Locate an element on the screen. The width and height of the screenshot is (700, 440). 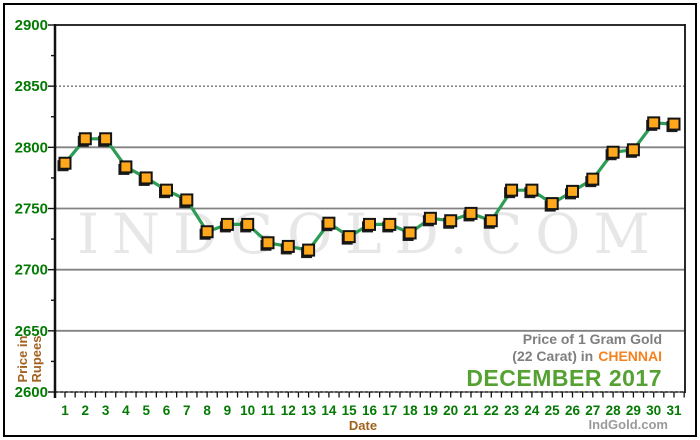
x-tick-label: 9 is located at coordinates (228, 410).